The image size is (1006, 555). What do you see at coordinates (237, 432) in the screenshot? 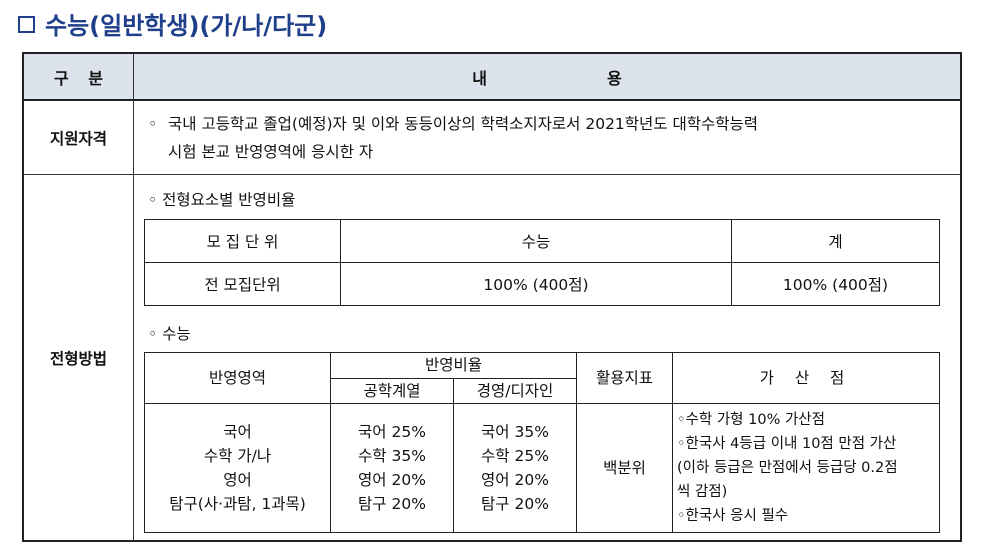
I see `area-item: 국어` at bounding box center [237, 432].